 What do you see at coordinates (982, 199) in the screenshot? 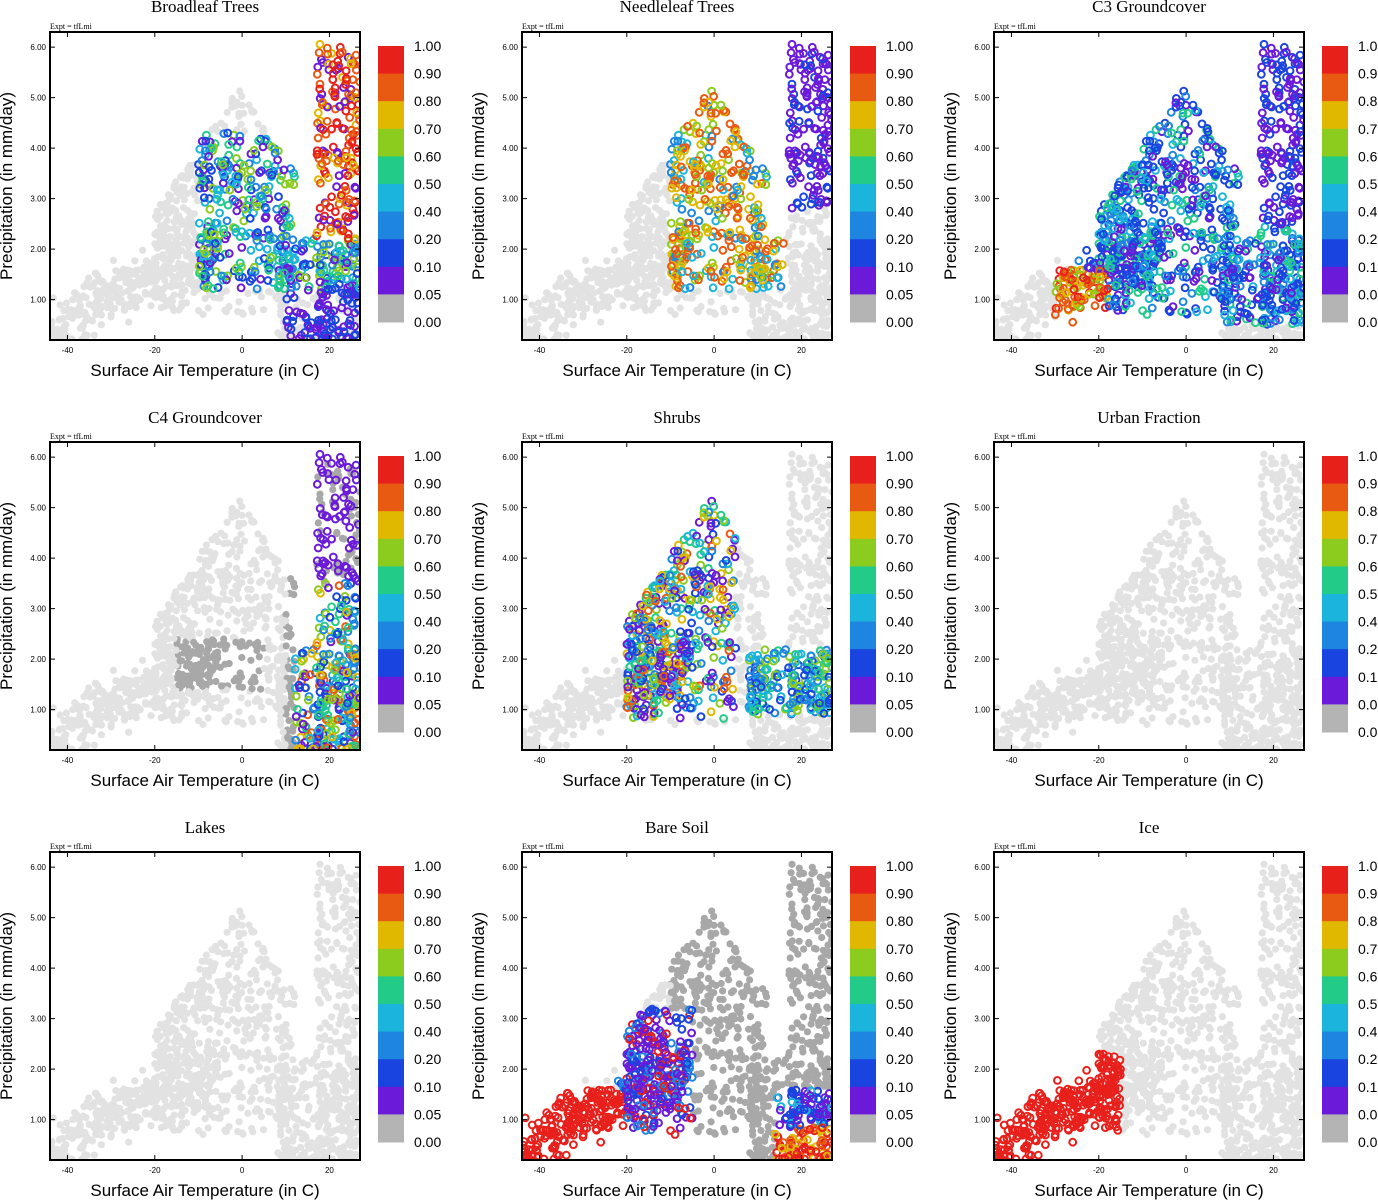
I see `y-tick-label: 3.00` at bounding box center [982, 199].